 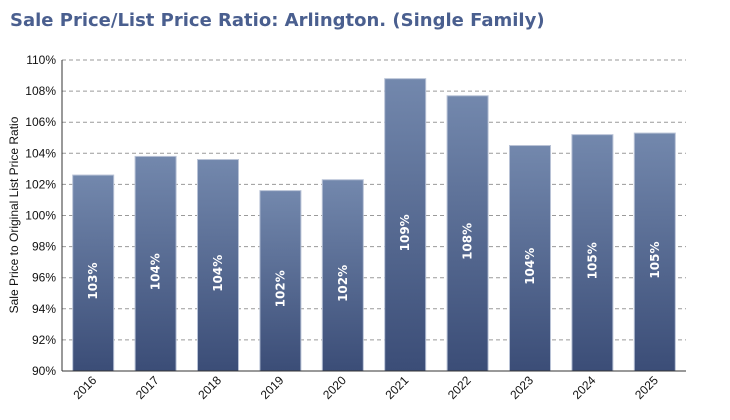 I want to click on y-tick-label: 110%, so click(x=41, y=60).